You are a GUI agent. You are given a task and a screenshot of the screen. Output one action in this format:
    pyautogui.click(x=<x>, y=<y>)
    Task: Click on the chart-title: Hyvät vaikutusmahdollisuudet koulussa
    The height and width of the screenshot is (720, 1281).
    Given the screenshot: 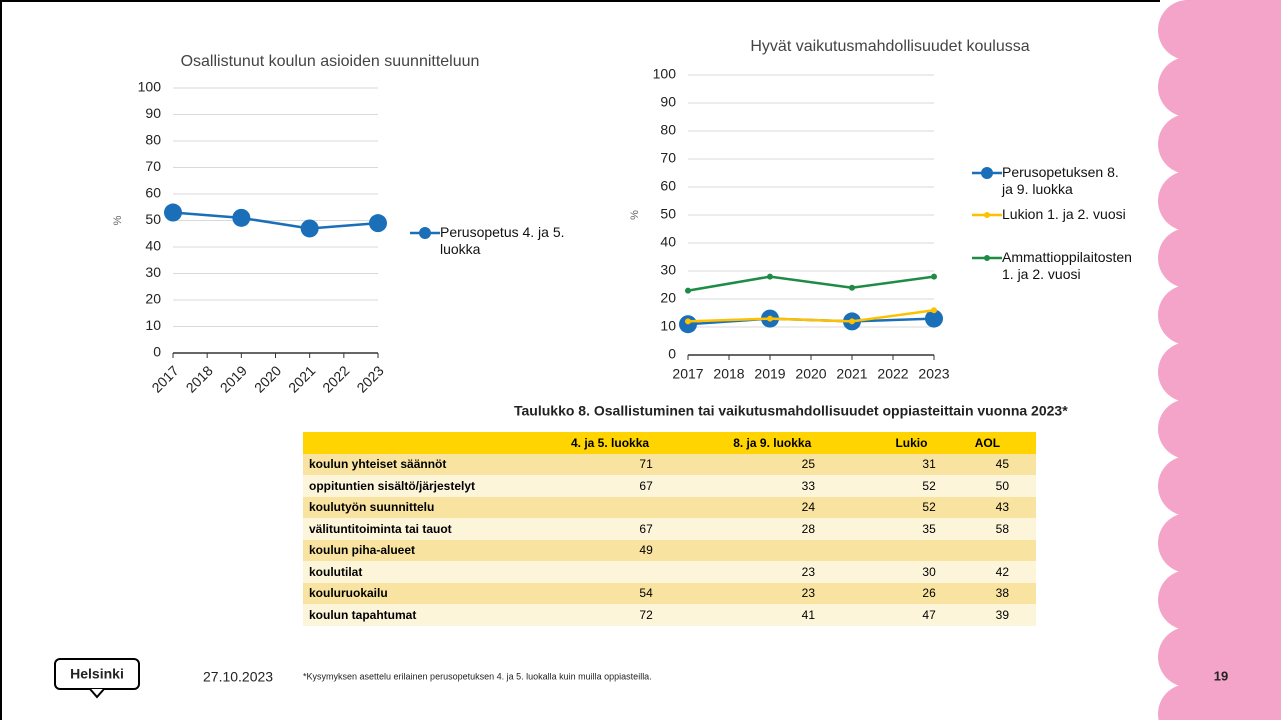 What is the action you would take?
    pyautogui.click(x=889, y=46)
    